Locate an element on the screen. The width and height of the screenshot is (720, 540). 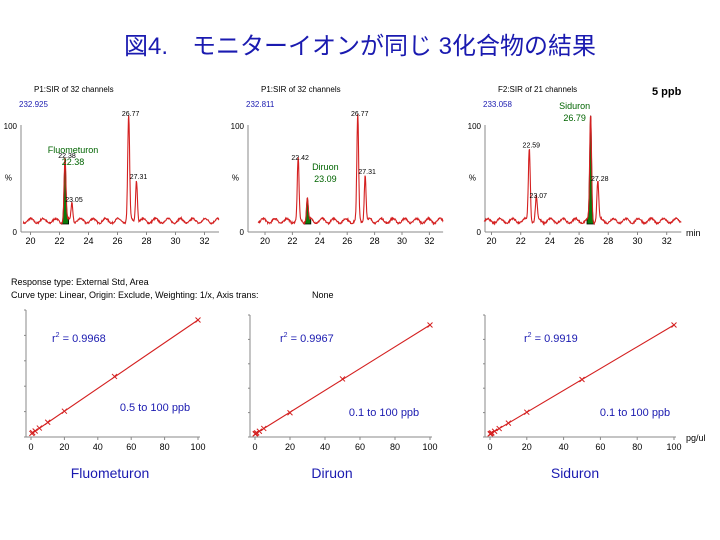
cal-r2-label: r2 = 0.9919 is located at coordinates (551, 338).